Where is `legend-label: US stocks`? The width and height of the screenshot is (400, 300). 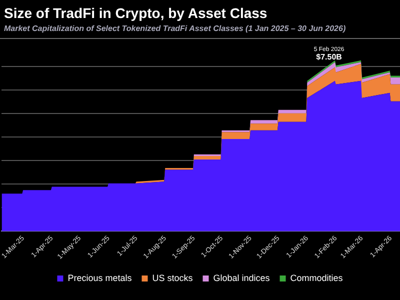
legend-label: US stocks is located at coordinates (173, 277).